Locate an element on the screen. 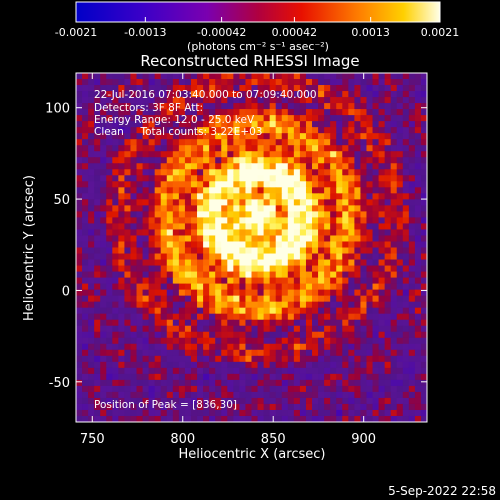 This screenshot has width=500, height=500. annotation-energy-range: Energy Range: 12.0 - 25.0 keV is located at coordinates (174, 120).